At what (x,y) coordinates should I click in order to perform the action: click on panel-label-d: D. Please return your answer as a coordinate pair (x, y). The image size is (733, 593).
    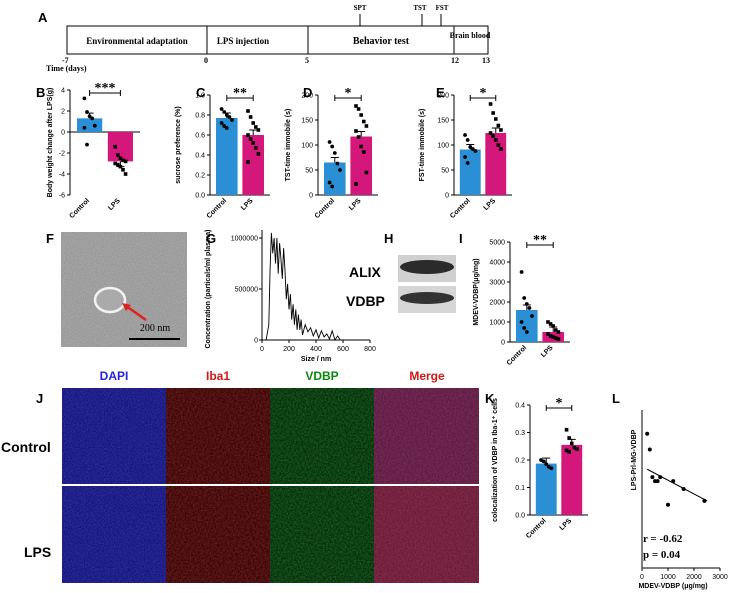
    Looking at the image, I should click on (307, 92).